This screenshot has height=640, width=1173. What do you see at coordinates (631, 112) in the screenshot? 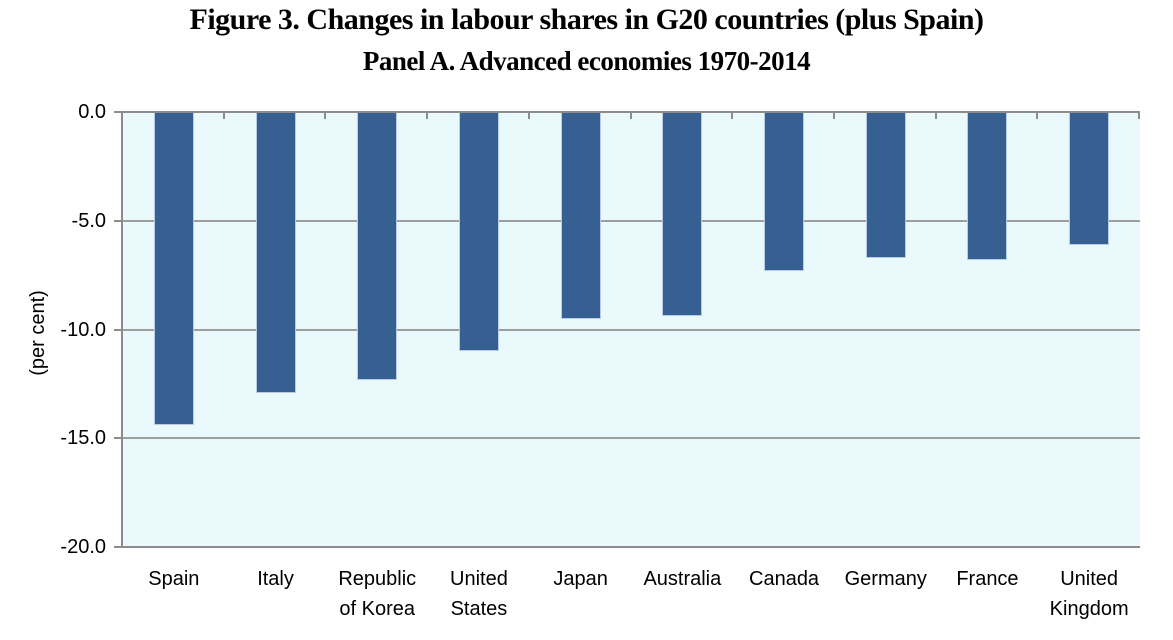
I see `zero-axis-line` at bounding box center [631, 112].